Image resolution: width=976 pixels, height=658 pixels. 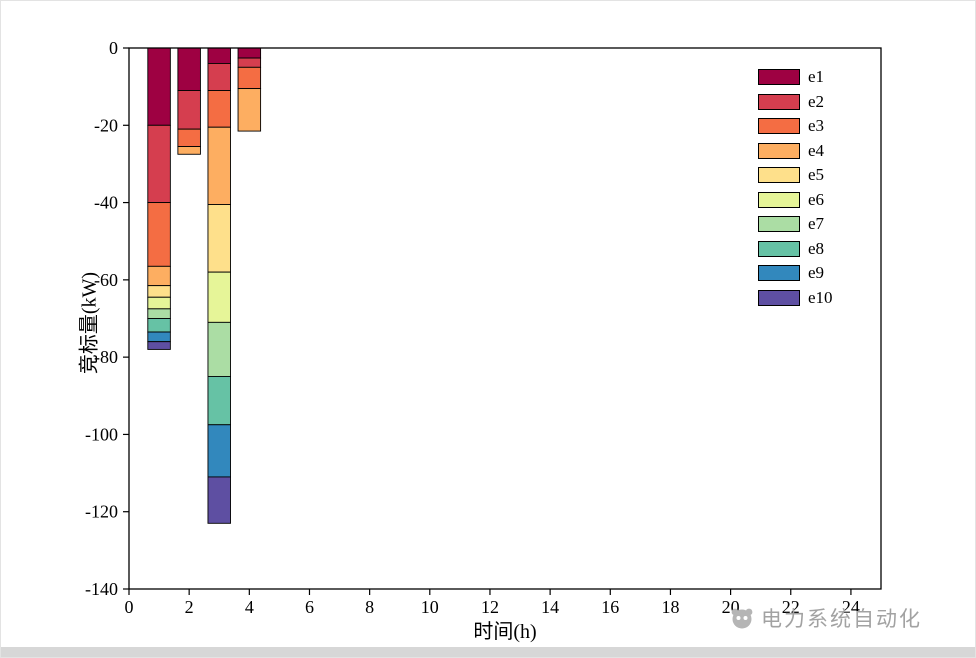 I want to click on x-axis-label: 时间(h), so click(x=505, y=632).